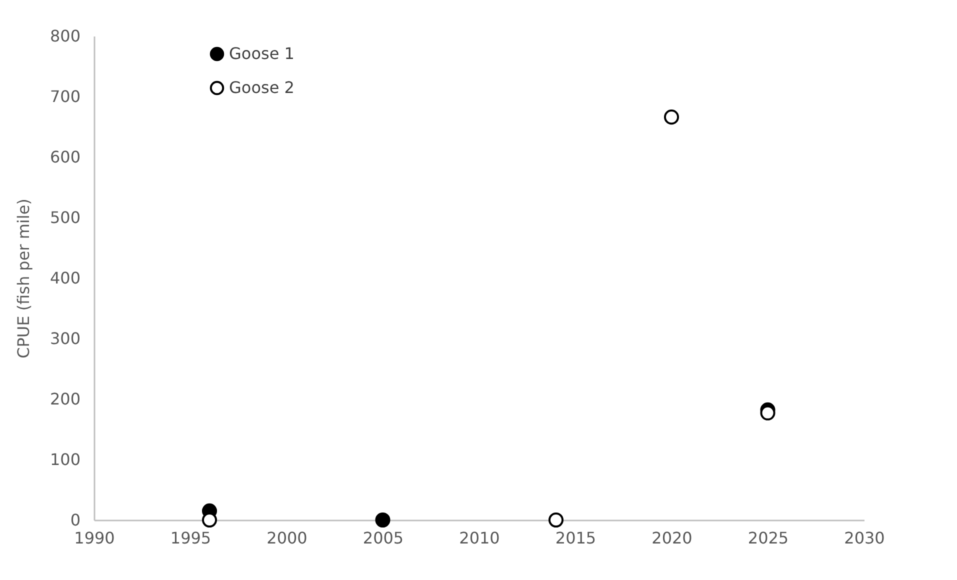 This screenshot has height=580, width=957. Describe the element at coordinates (575, 538) in the screenshot. I see `x-tick-label: 2015` at that location.